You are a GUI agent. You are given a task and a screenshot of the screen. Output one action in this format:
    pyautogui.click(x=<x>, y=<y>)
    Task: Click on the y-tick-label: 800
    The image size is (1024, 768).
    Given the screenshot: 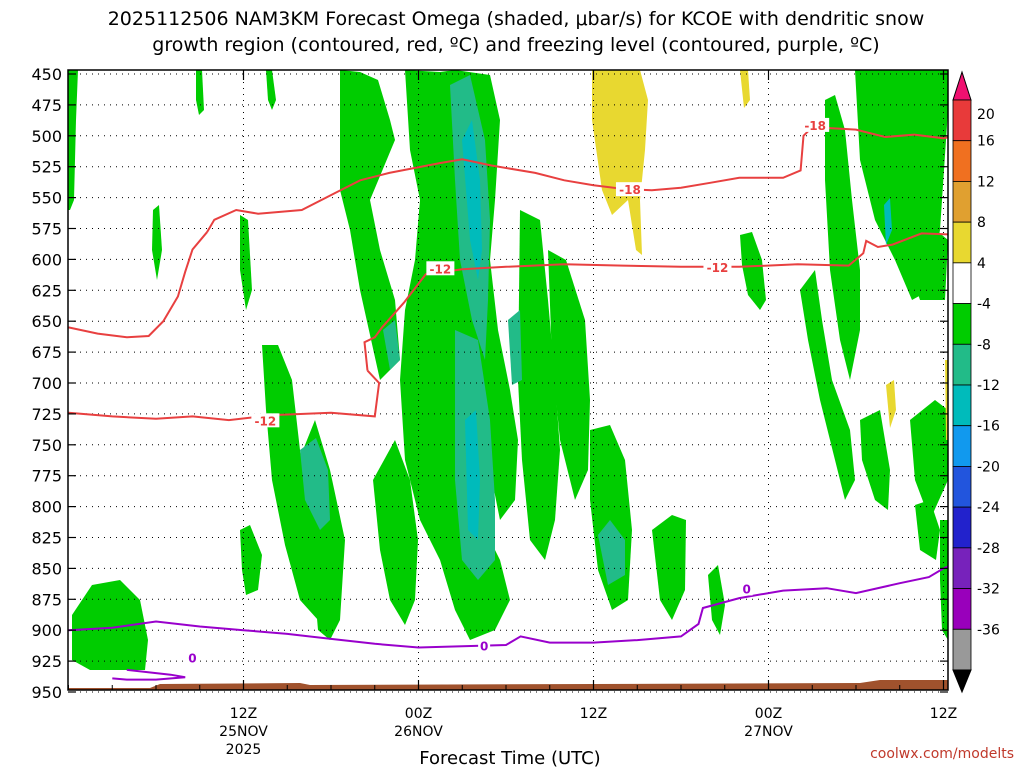 What is the action you would take?
    pyautogui.click(x=46, y=507)
    